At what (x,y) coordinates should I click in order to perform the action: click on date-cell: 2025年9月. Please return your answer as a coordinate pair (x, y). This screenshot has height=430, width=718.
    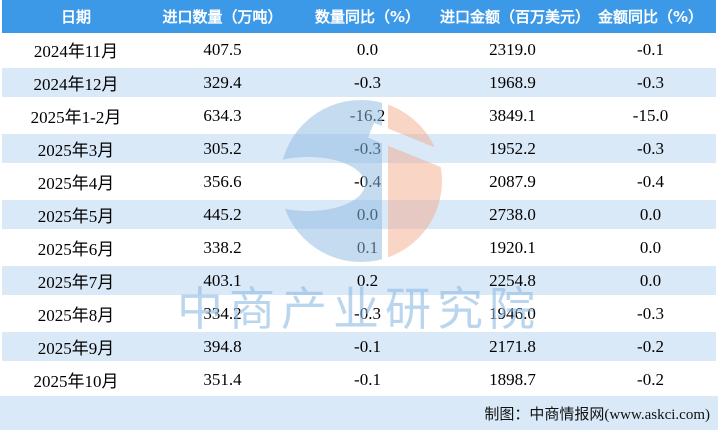
    Looking at the image, I should click on (76, 348).